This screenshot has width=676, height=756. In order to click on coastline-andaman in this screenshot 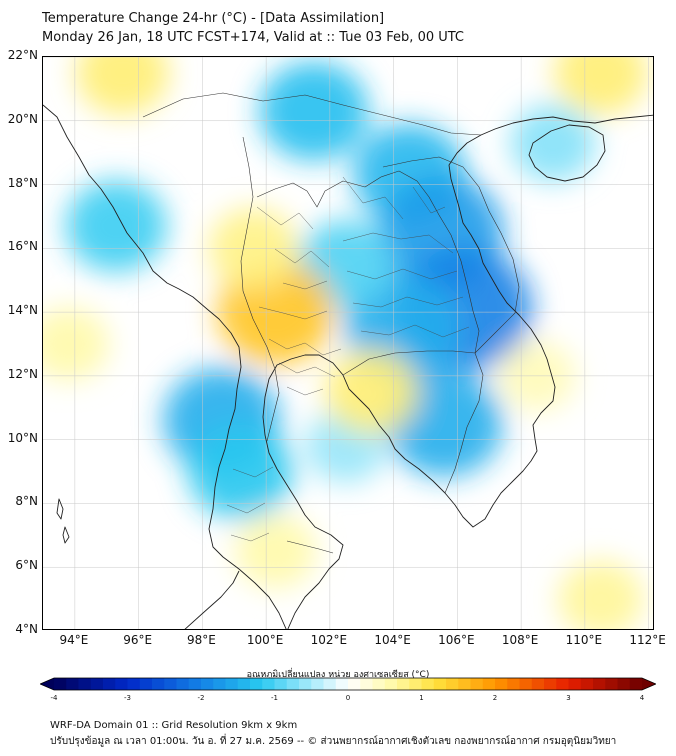, I will do `click(63, 521)`.